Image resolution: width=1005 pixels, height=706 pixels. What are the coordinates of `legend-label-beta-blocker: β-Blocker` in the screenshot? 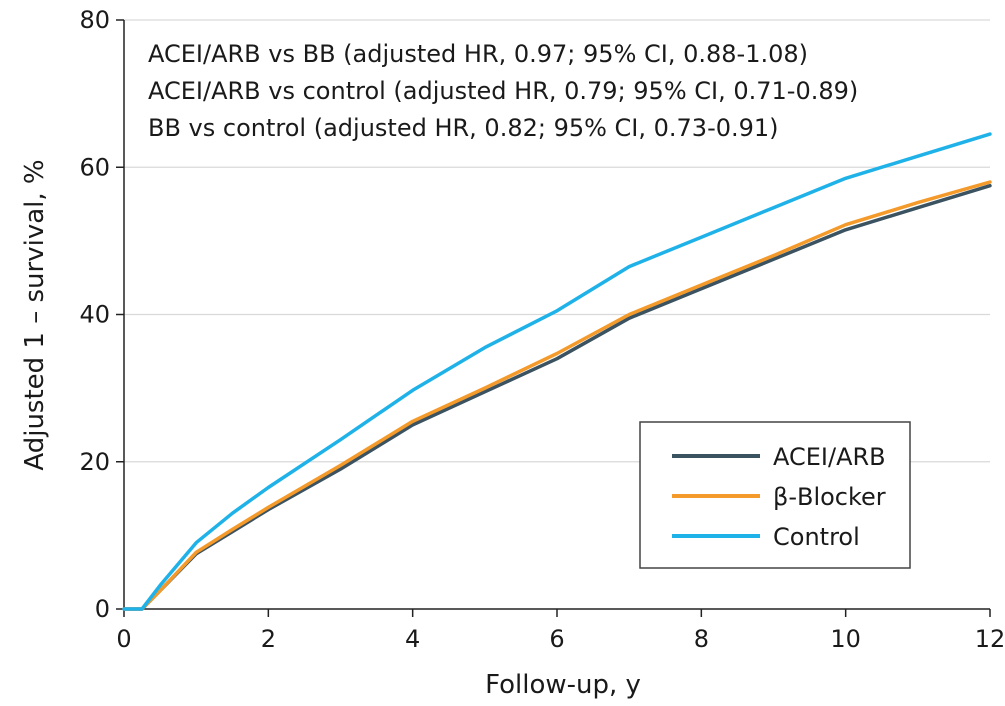 It's located at (829, 497).